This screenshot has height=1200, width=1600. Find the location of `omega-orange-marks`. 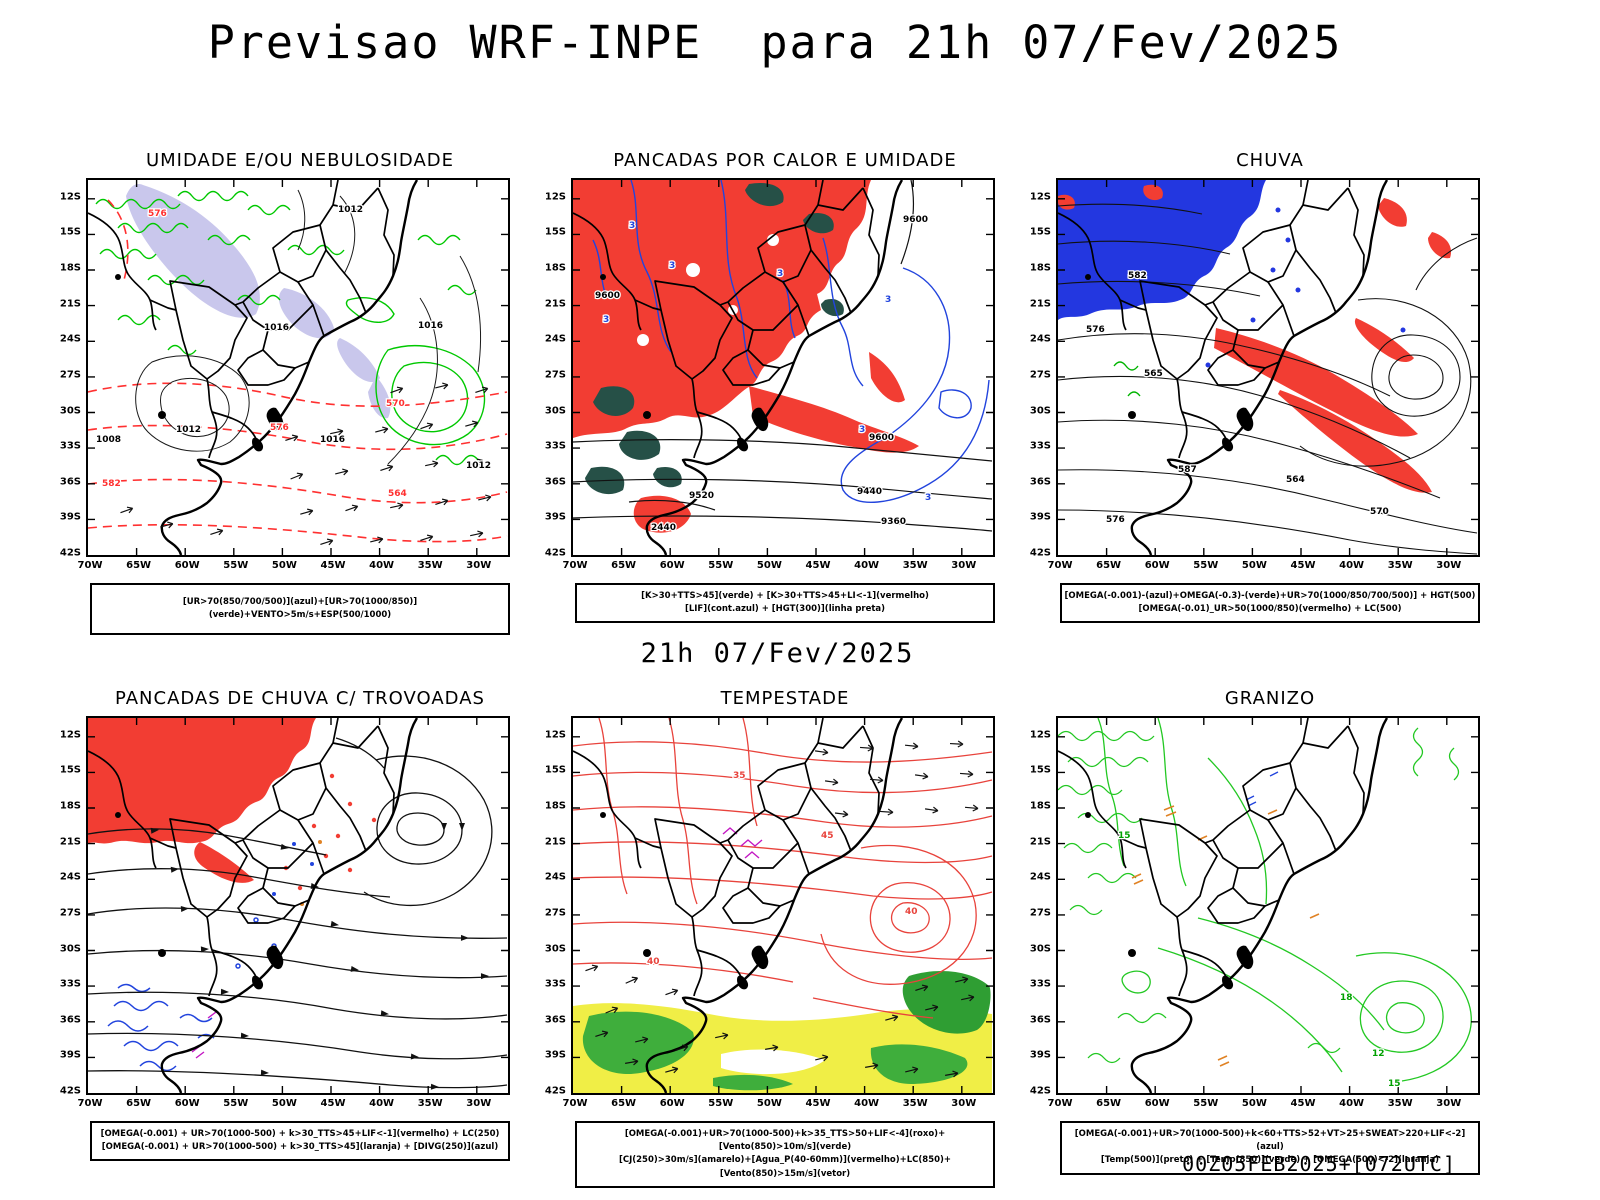

omega-orange-marks is located at coordinates (1225, 936).